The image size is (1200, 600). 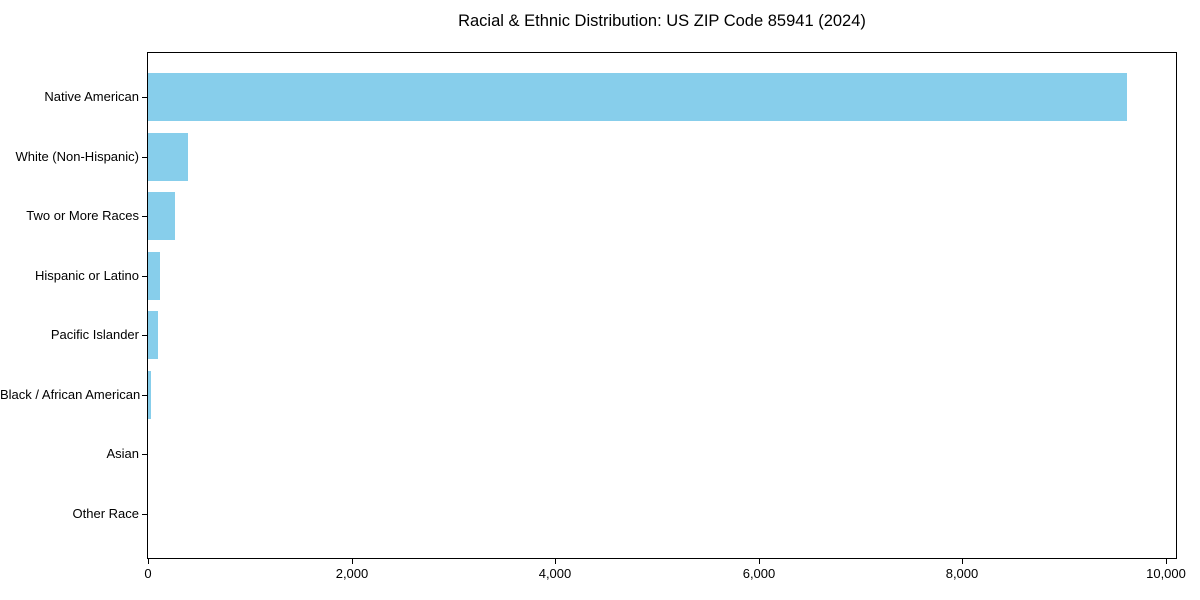 What do you see at coordinates (105, 513) in the screenshot?
I see `y-label-other-race: Other Race` at bounding box center [105, 513].